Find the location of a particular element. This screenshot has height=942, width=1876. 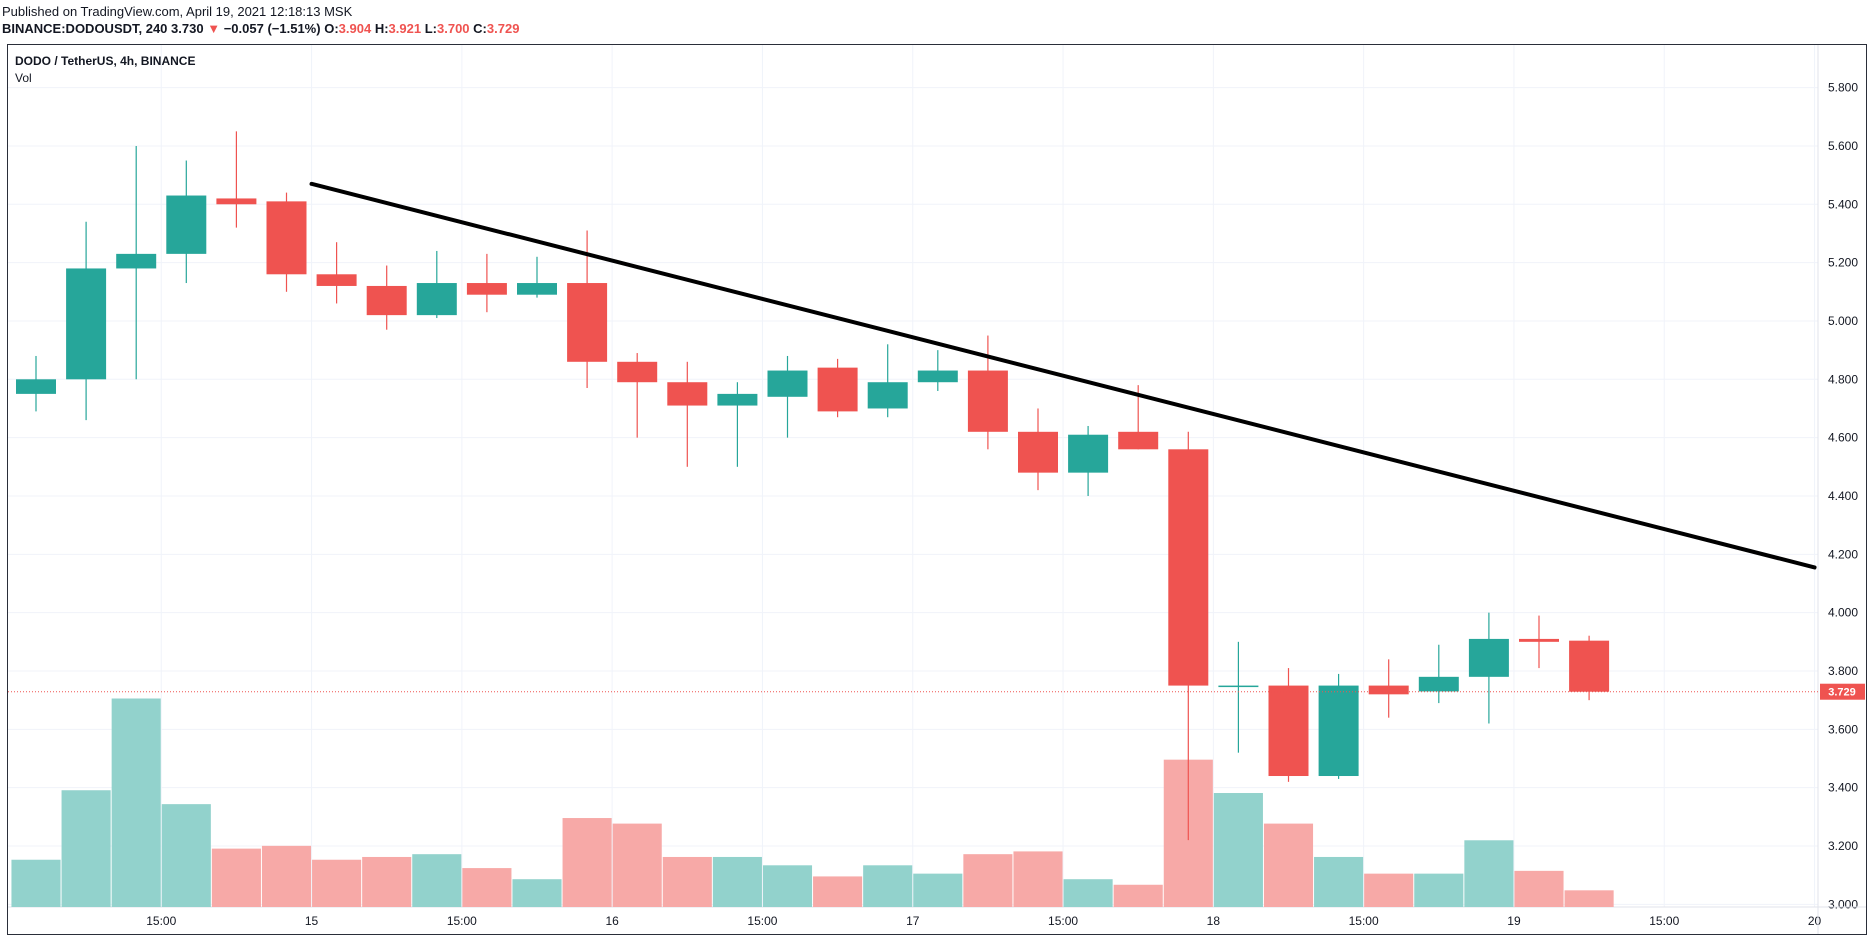

y-tick-label: 3.200 is located at coordinates (1843, 846).